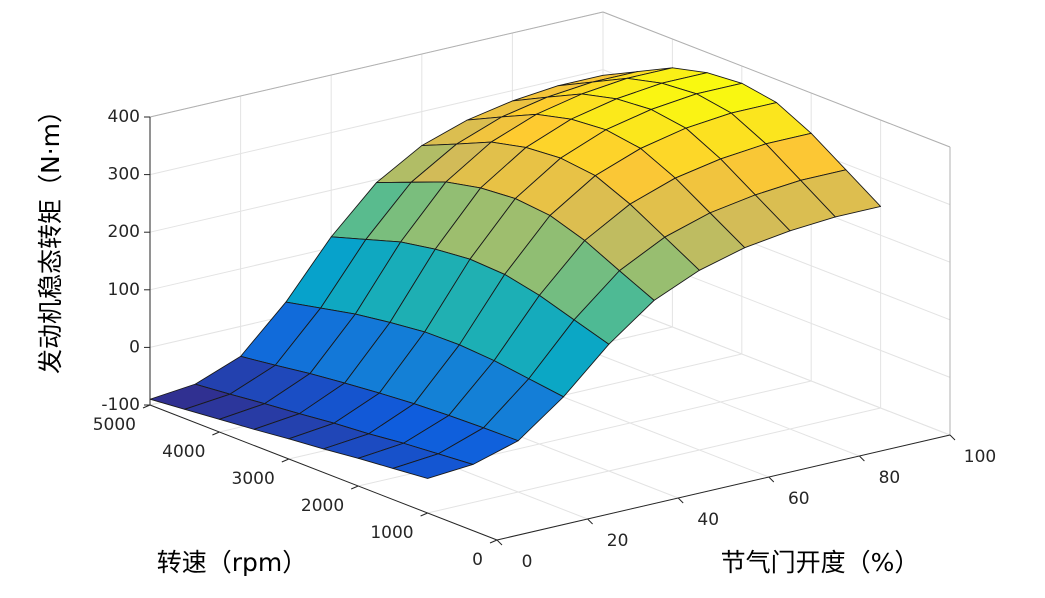 The image size is (1045, 598). Describe the element at coordinates (124, 175) in the screenshot. I see `z-tick-label: 300` at that location.